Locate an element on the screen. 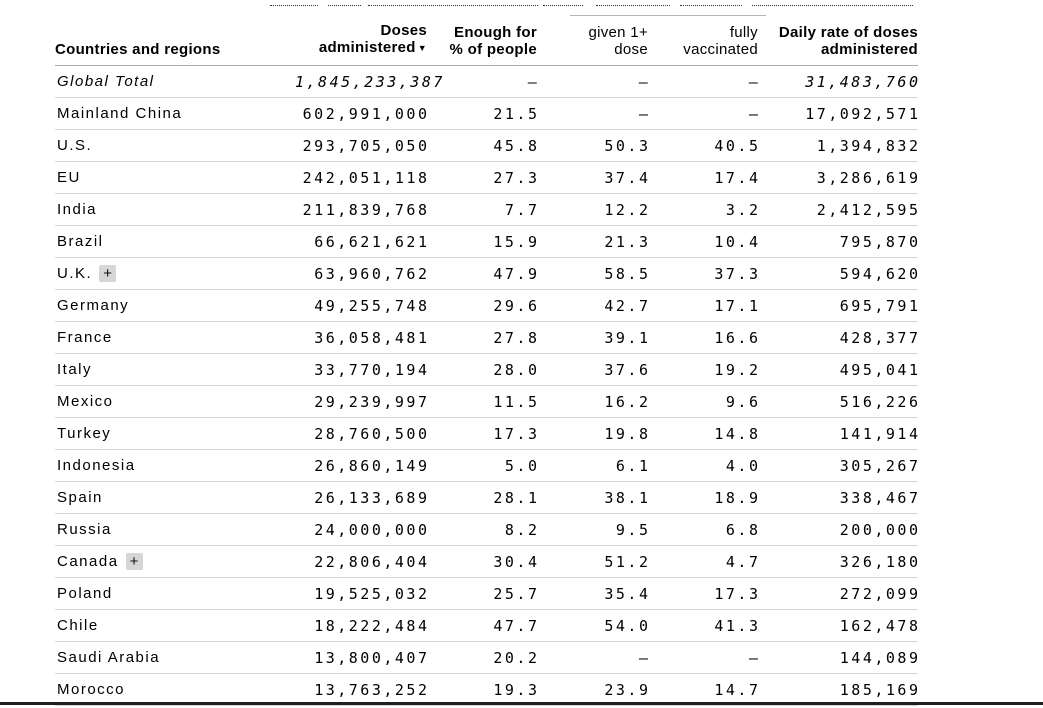 The height and width of the screenshot is (708, 1043). cell-value: 28.0 is located at coordinates (516, 369).